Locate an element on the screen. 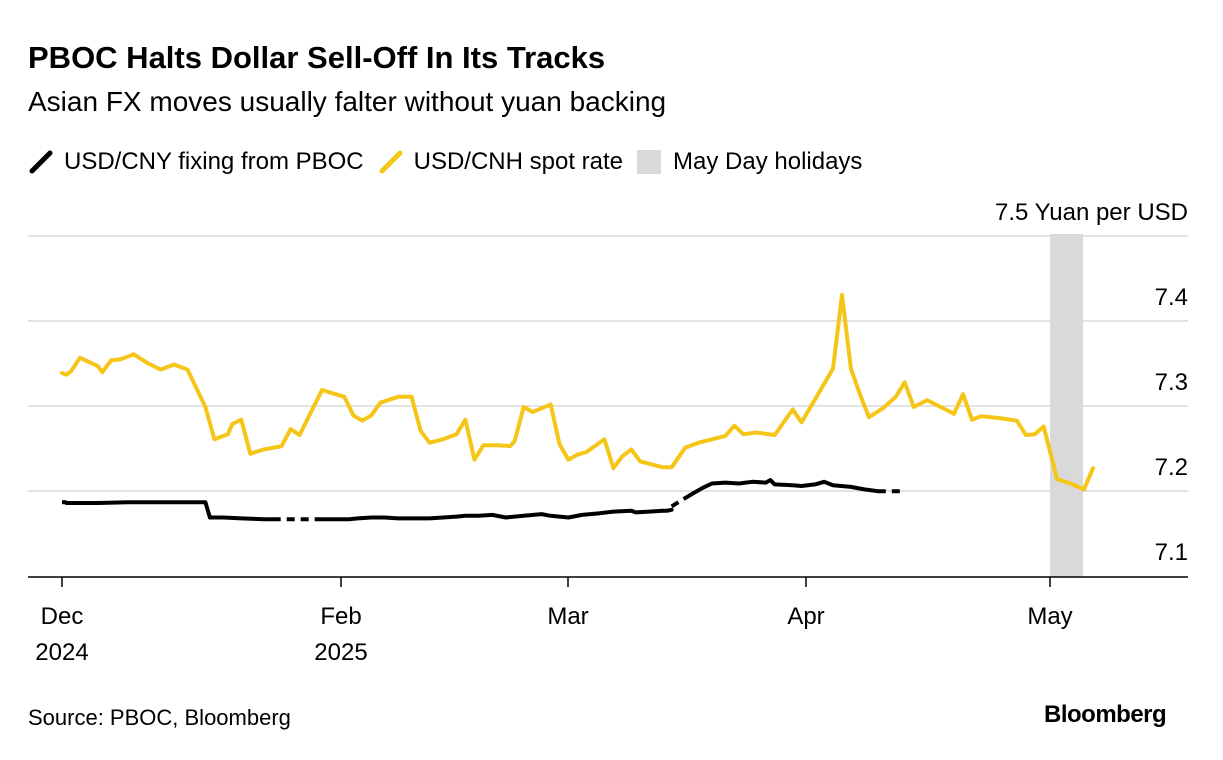 This screenshot has height=760, width=1223. x-tick-label: May is located at coordinates (1049, 616).